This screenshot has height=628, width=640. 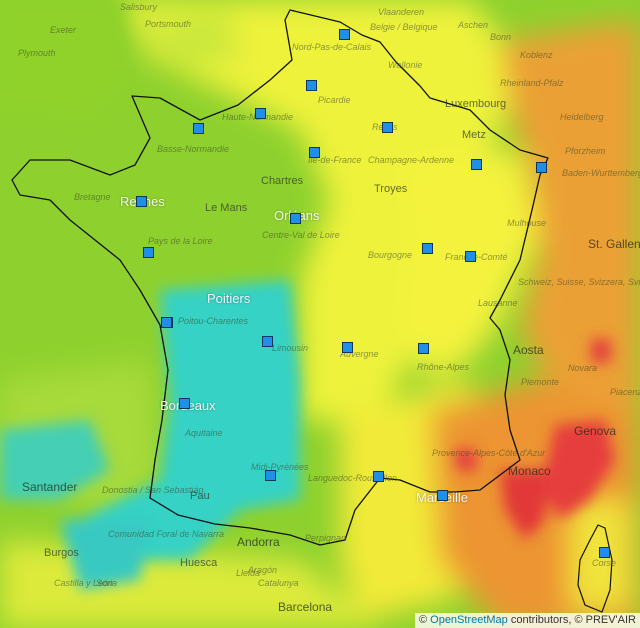 What do you see at coordinates (527, 620) in the screenshot?
I see `map-attribution: © OpenStreetMap contributors, © PREV'AIR` at bounding box center [527, 620].